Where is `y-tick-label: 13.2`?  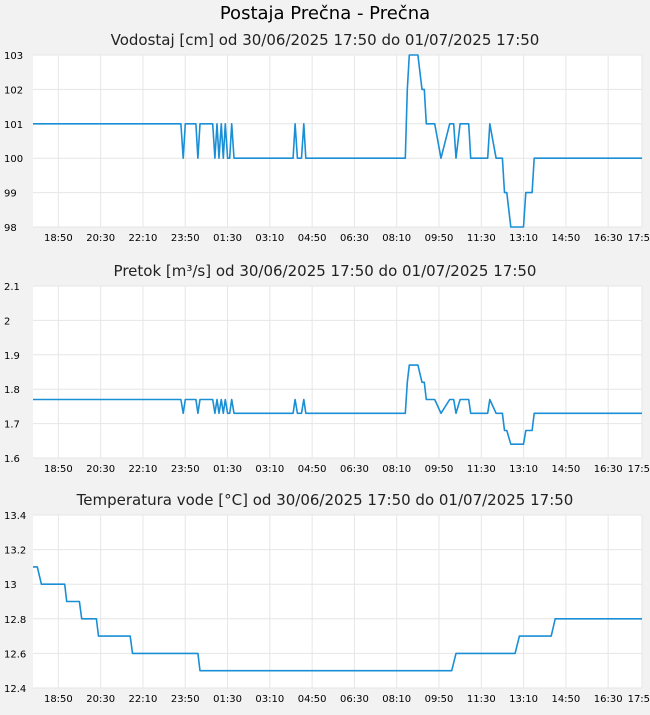
y-tick-label: 13.2 is located at coordinates (15, 551).